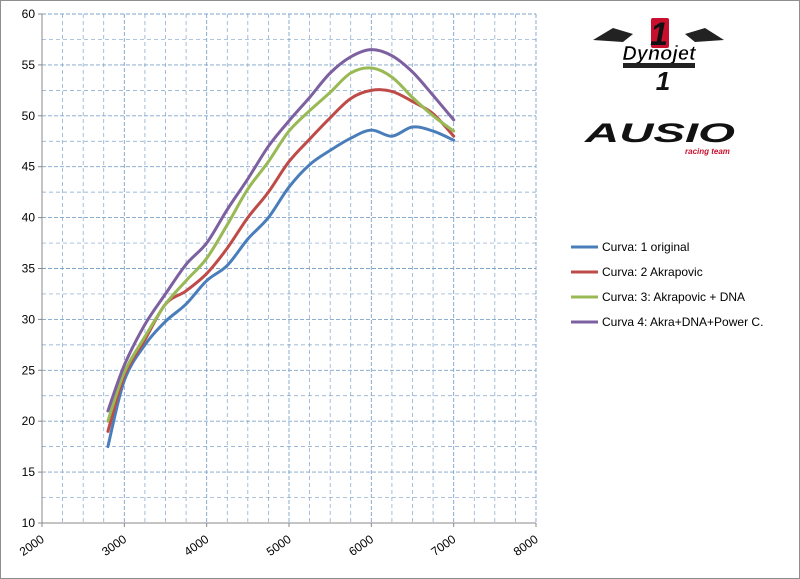 Image resolution: width=800 pixels, height=579 pixels. What do you see at coordinates (29, 116) in the screenshot?
I see `y-tick-label: 50` at bounding box center [29, 116].